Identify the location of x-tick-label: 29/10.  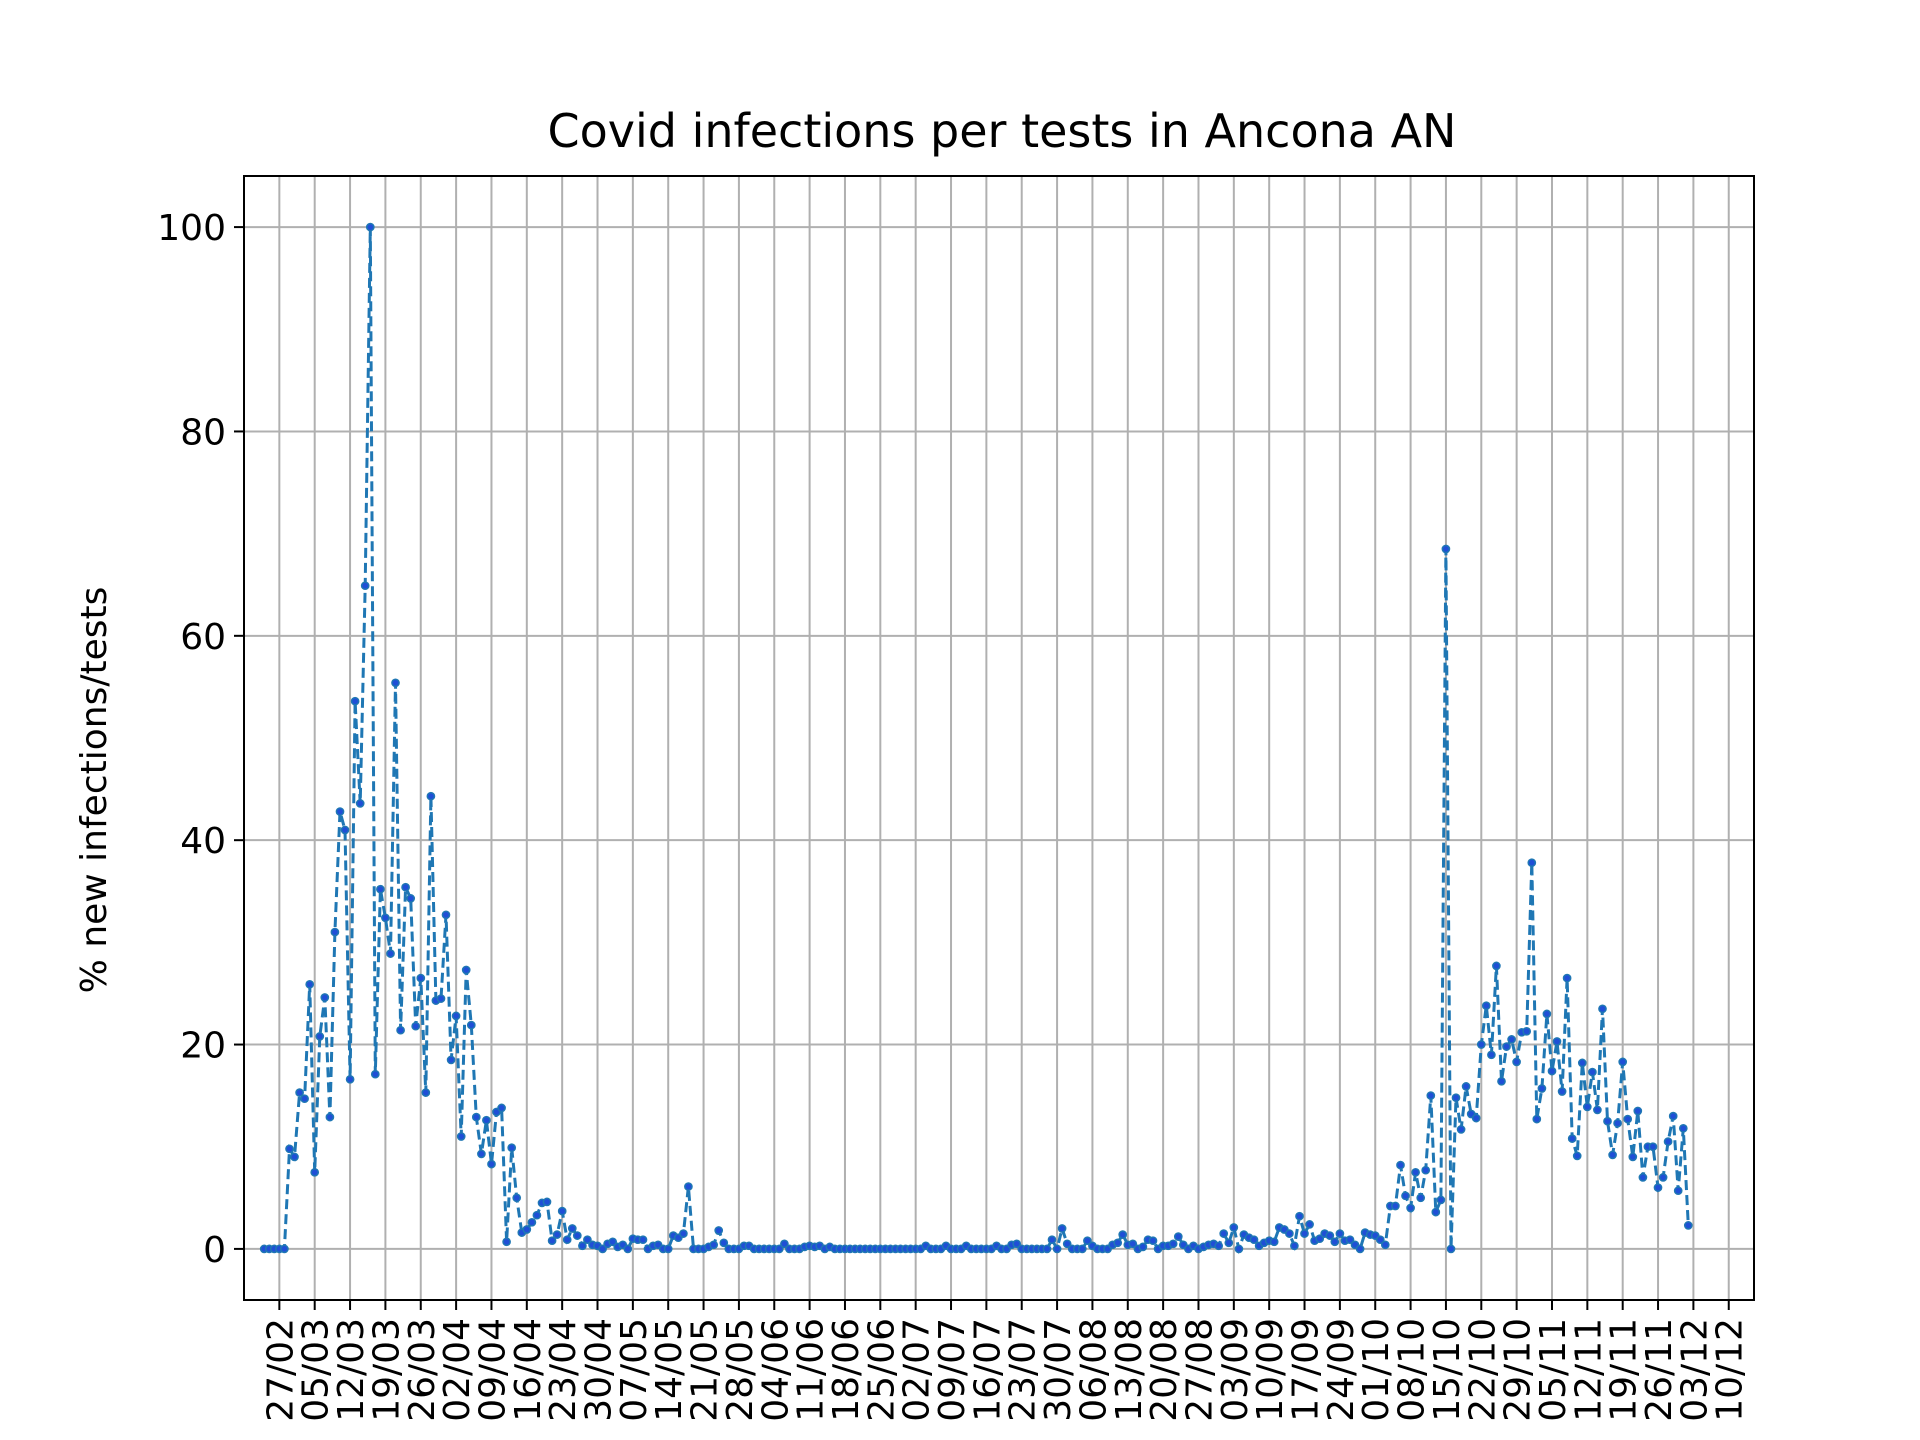
(1518, 1370).